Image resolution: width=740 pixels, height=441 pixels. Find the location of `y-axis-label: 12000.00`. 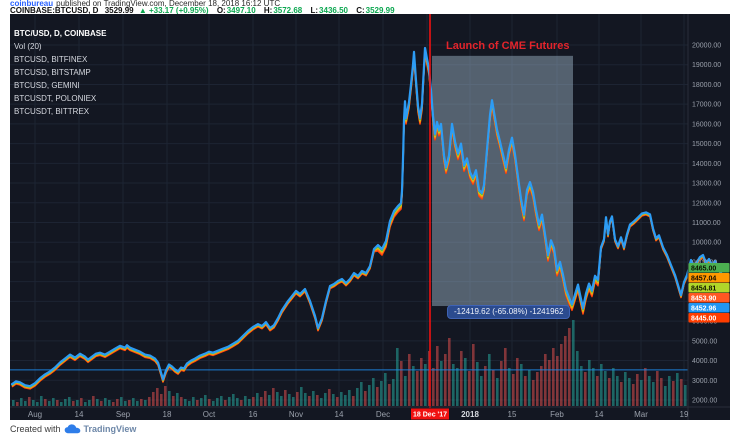

y-axis-label: 12000.00 is located at coordinates (706, 203).